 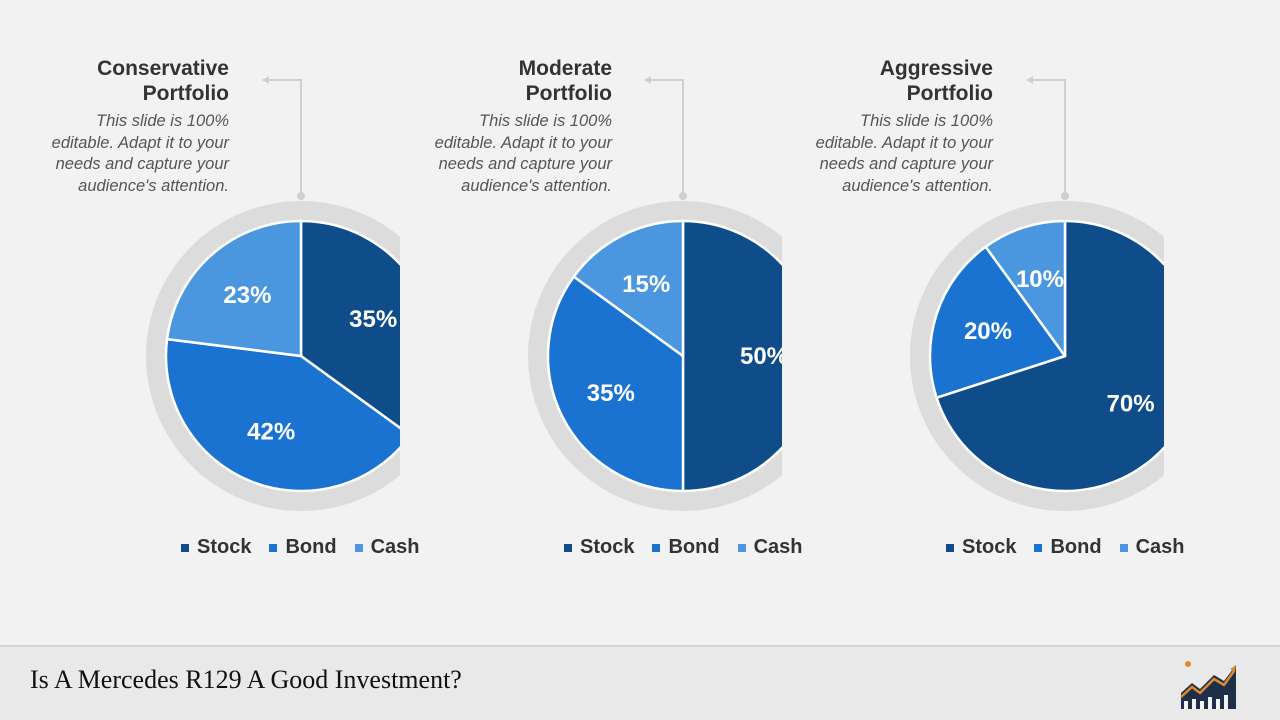 What do you see at coordinates (611, 393) in the screenshot?
I see `pie-label-bond: 35%` at bounding box center [611, 393].